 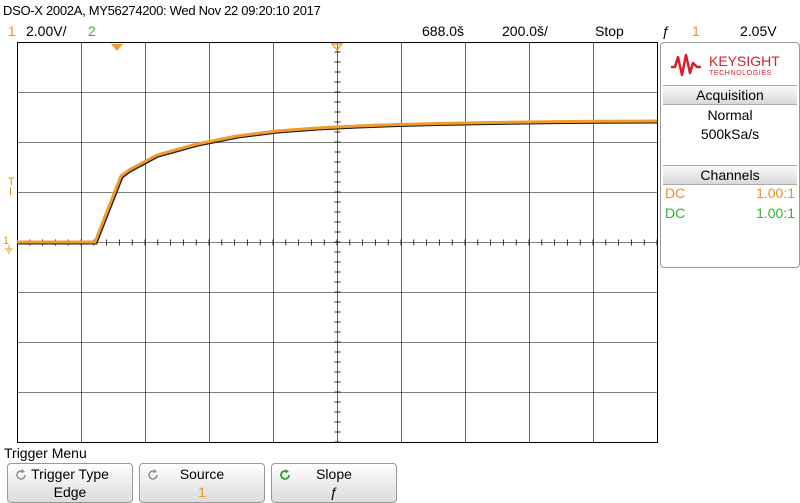 I want to click on channel-2-indicator: 2, so click(x=92, y=31).